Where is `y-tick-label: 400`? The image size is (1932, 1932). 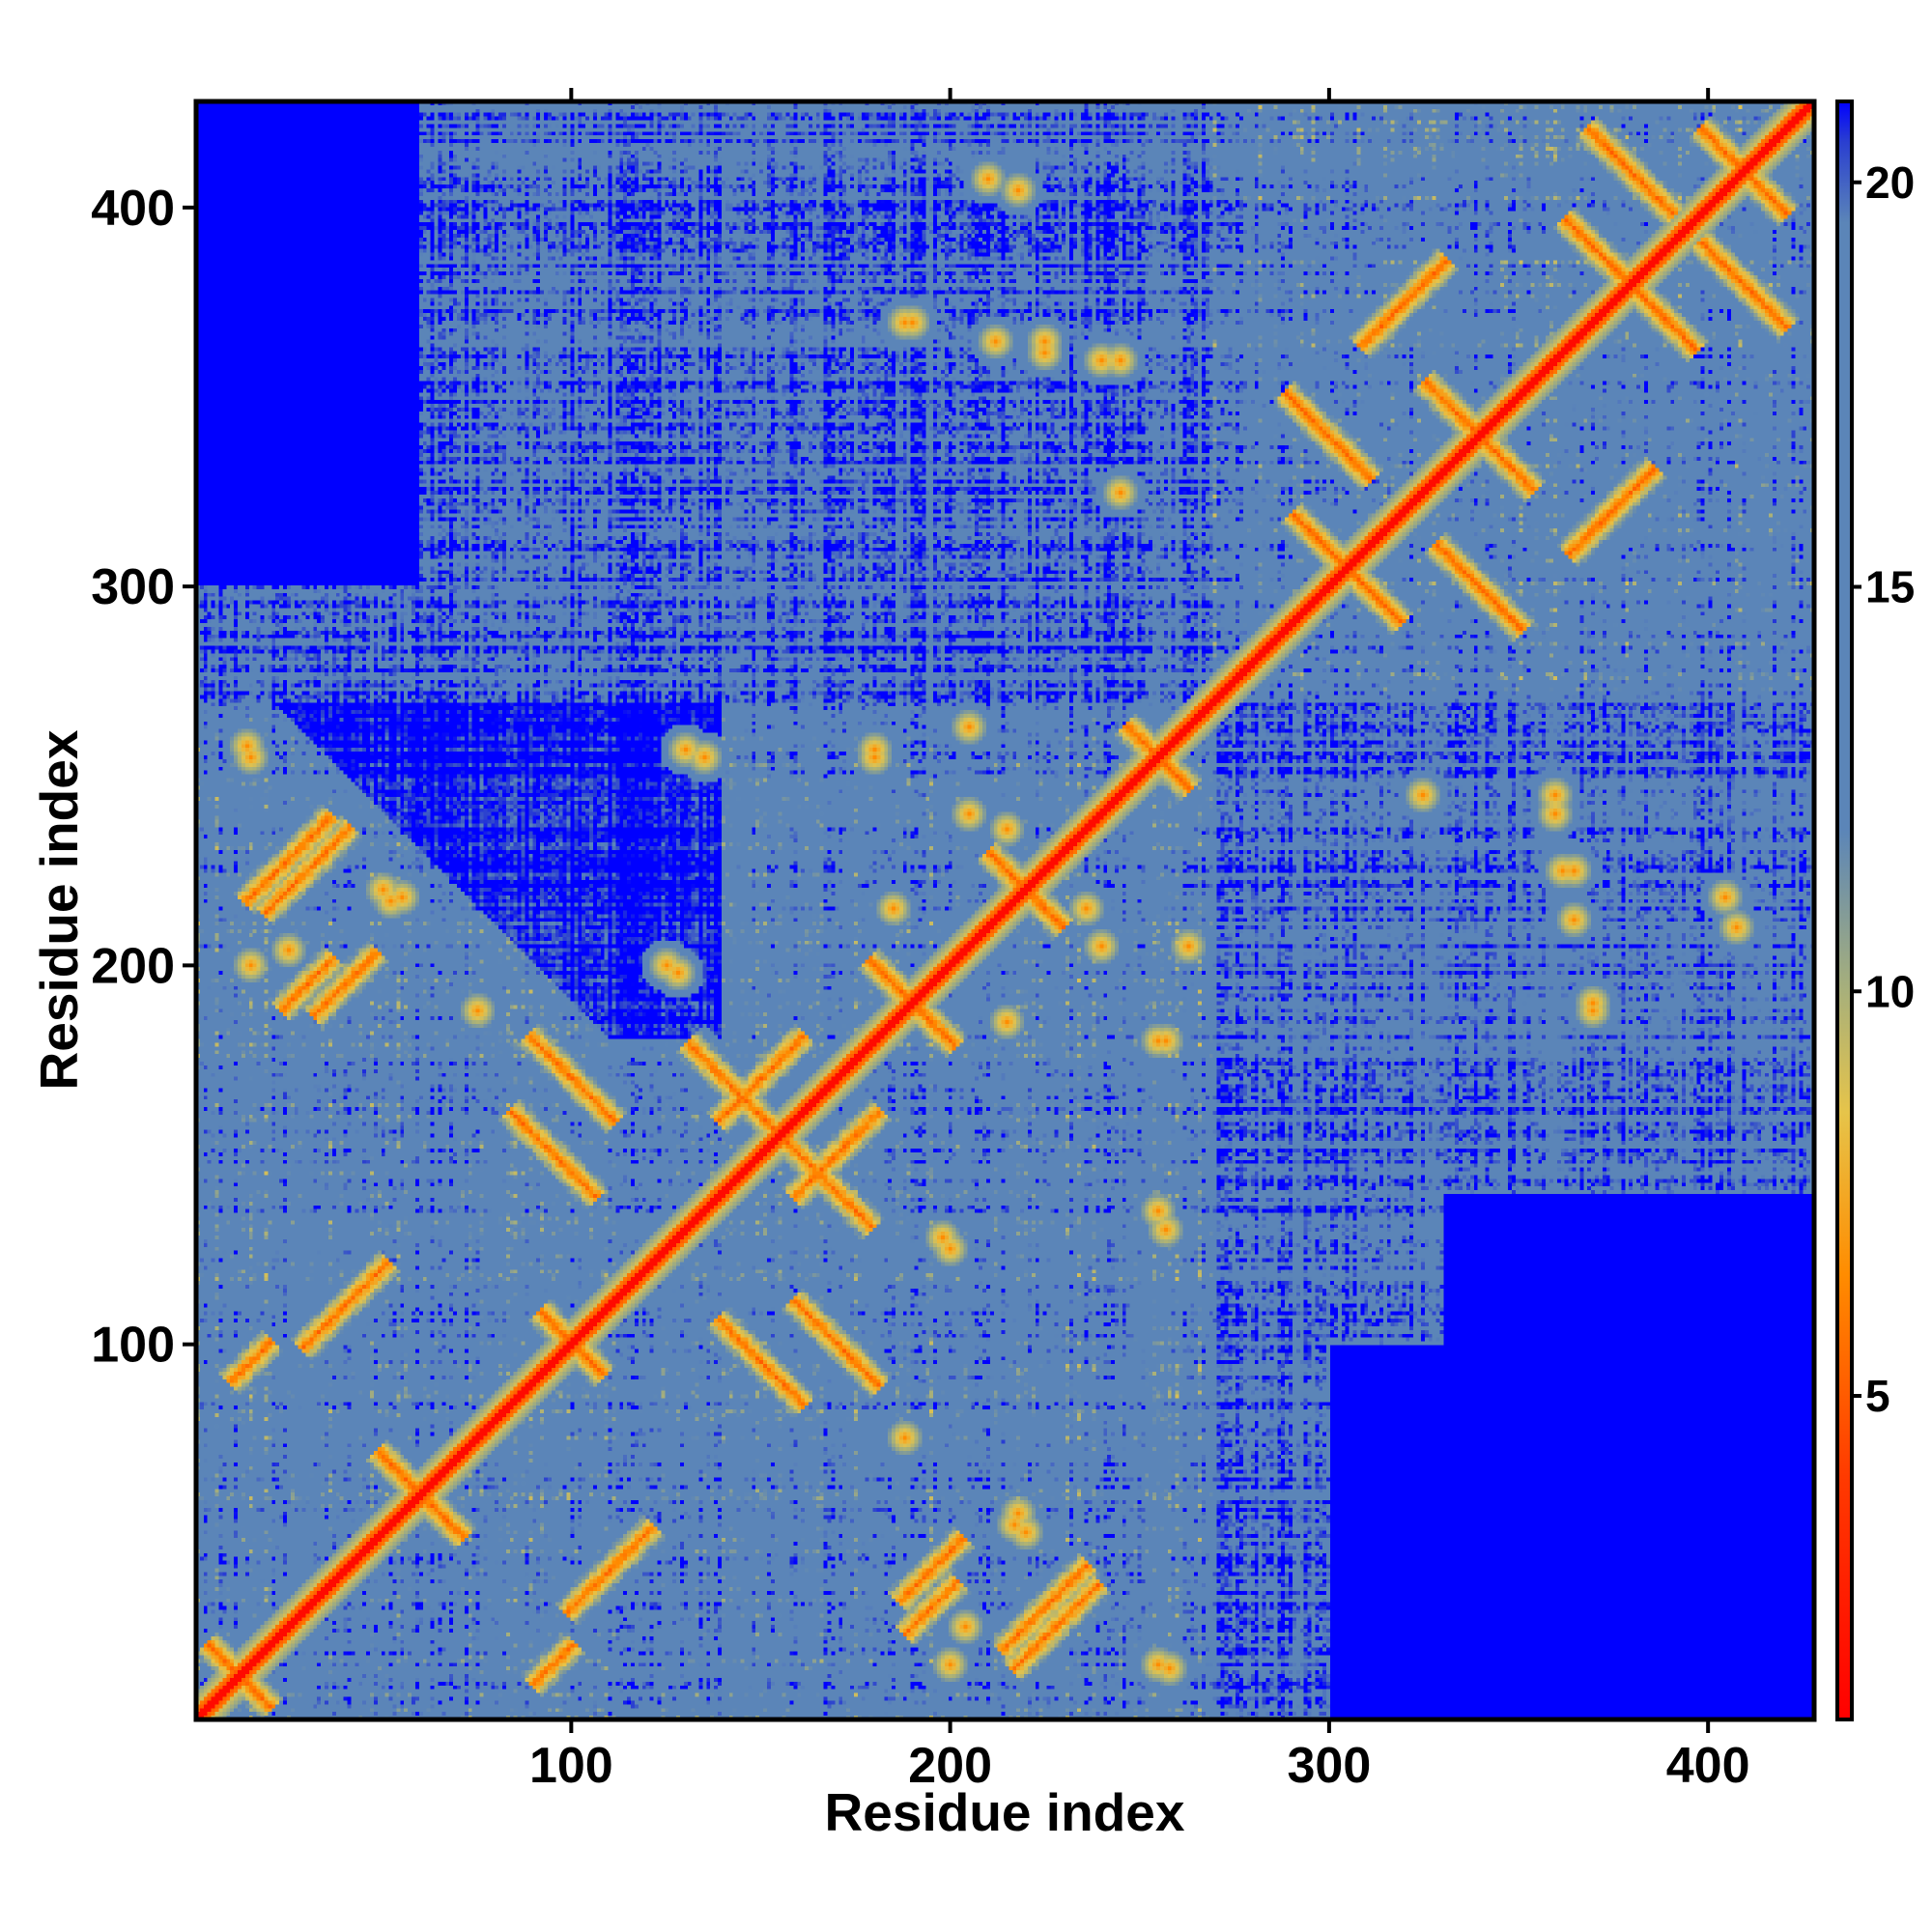 y-tick-label: 400 is located at coordinates (133, 209).